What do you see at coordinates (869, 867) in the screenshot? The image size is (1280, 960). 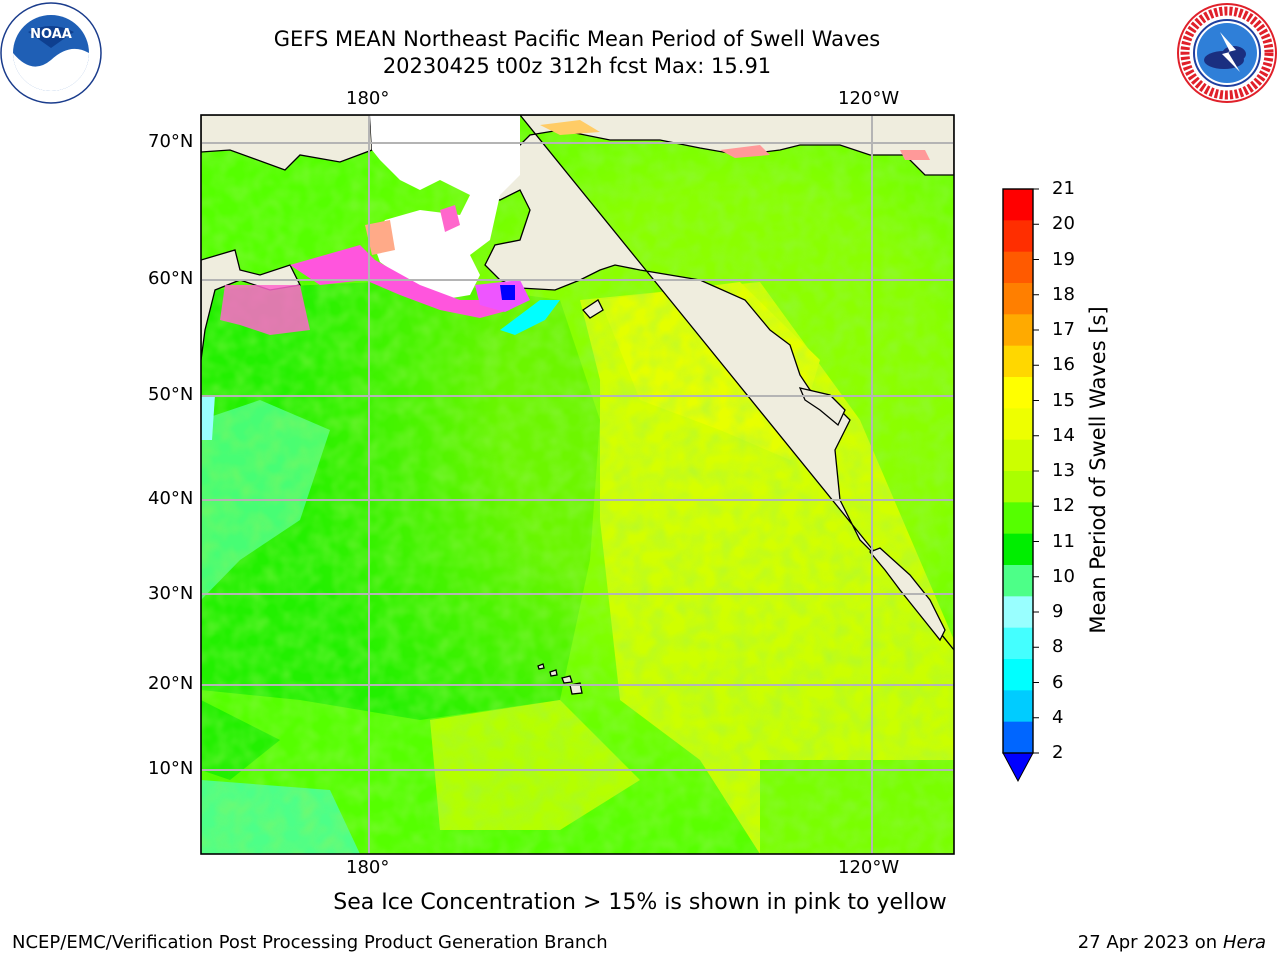 I see `lon-tick-bottom-120w: 120°W` at bounding box center [869, 867].